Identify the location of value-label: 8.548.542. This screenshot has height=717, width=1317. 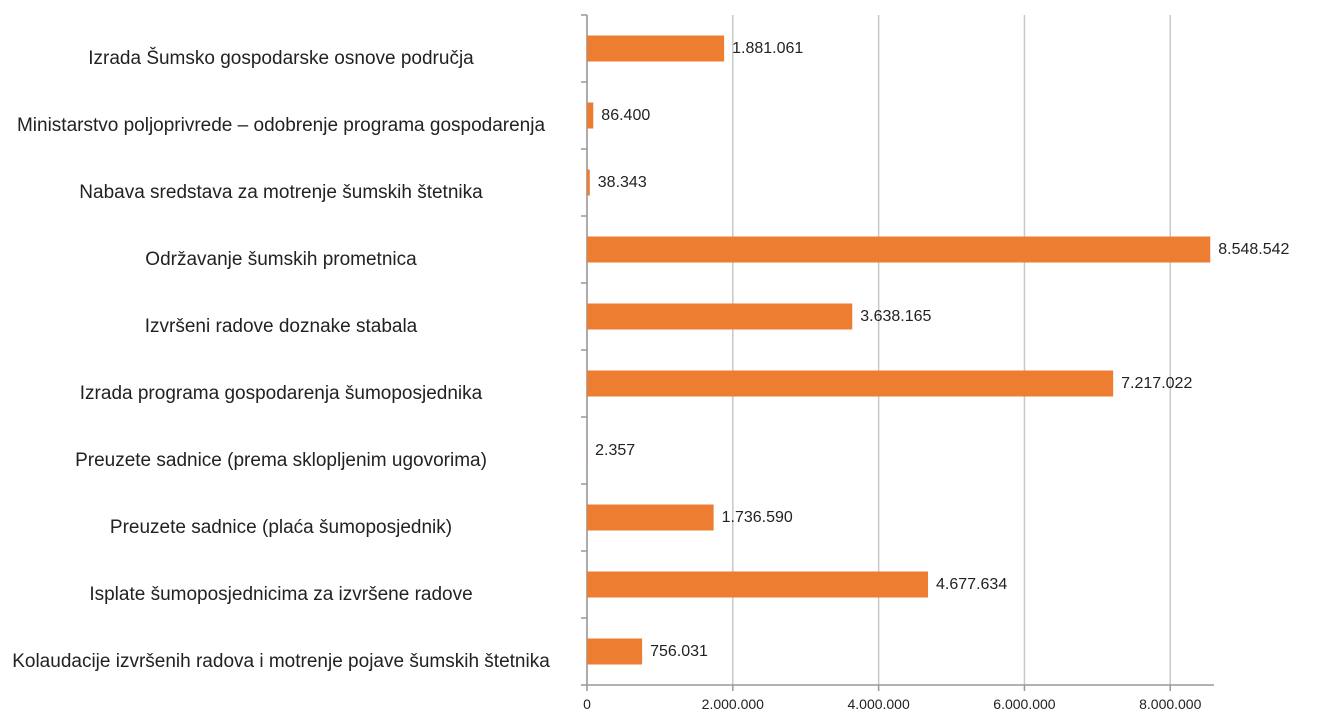
(1254, 249).